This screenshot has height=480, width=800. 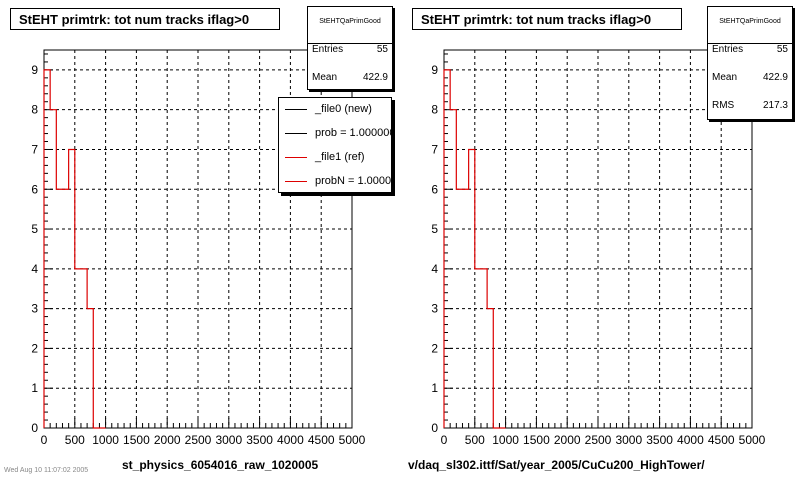 I want to click on timestamp-footnote: Wed Aug 10 11:07:02 2005, so click(x=46, y=470).